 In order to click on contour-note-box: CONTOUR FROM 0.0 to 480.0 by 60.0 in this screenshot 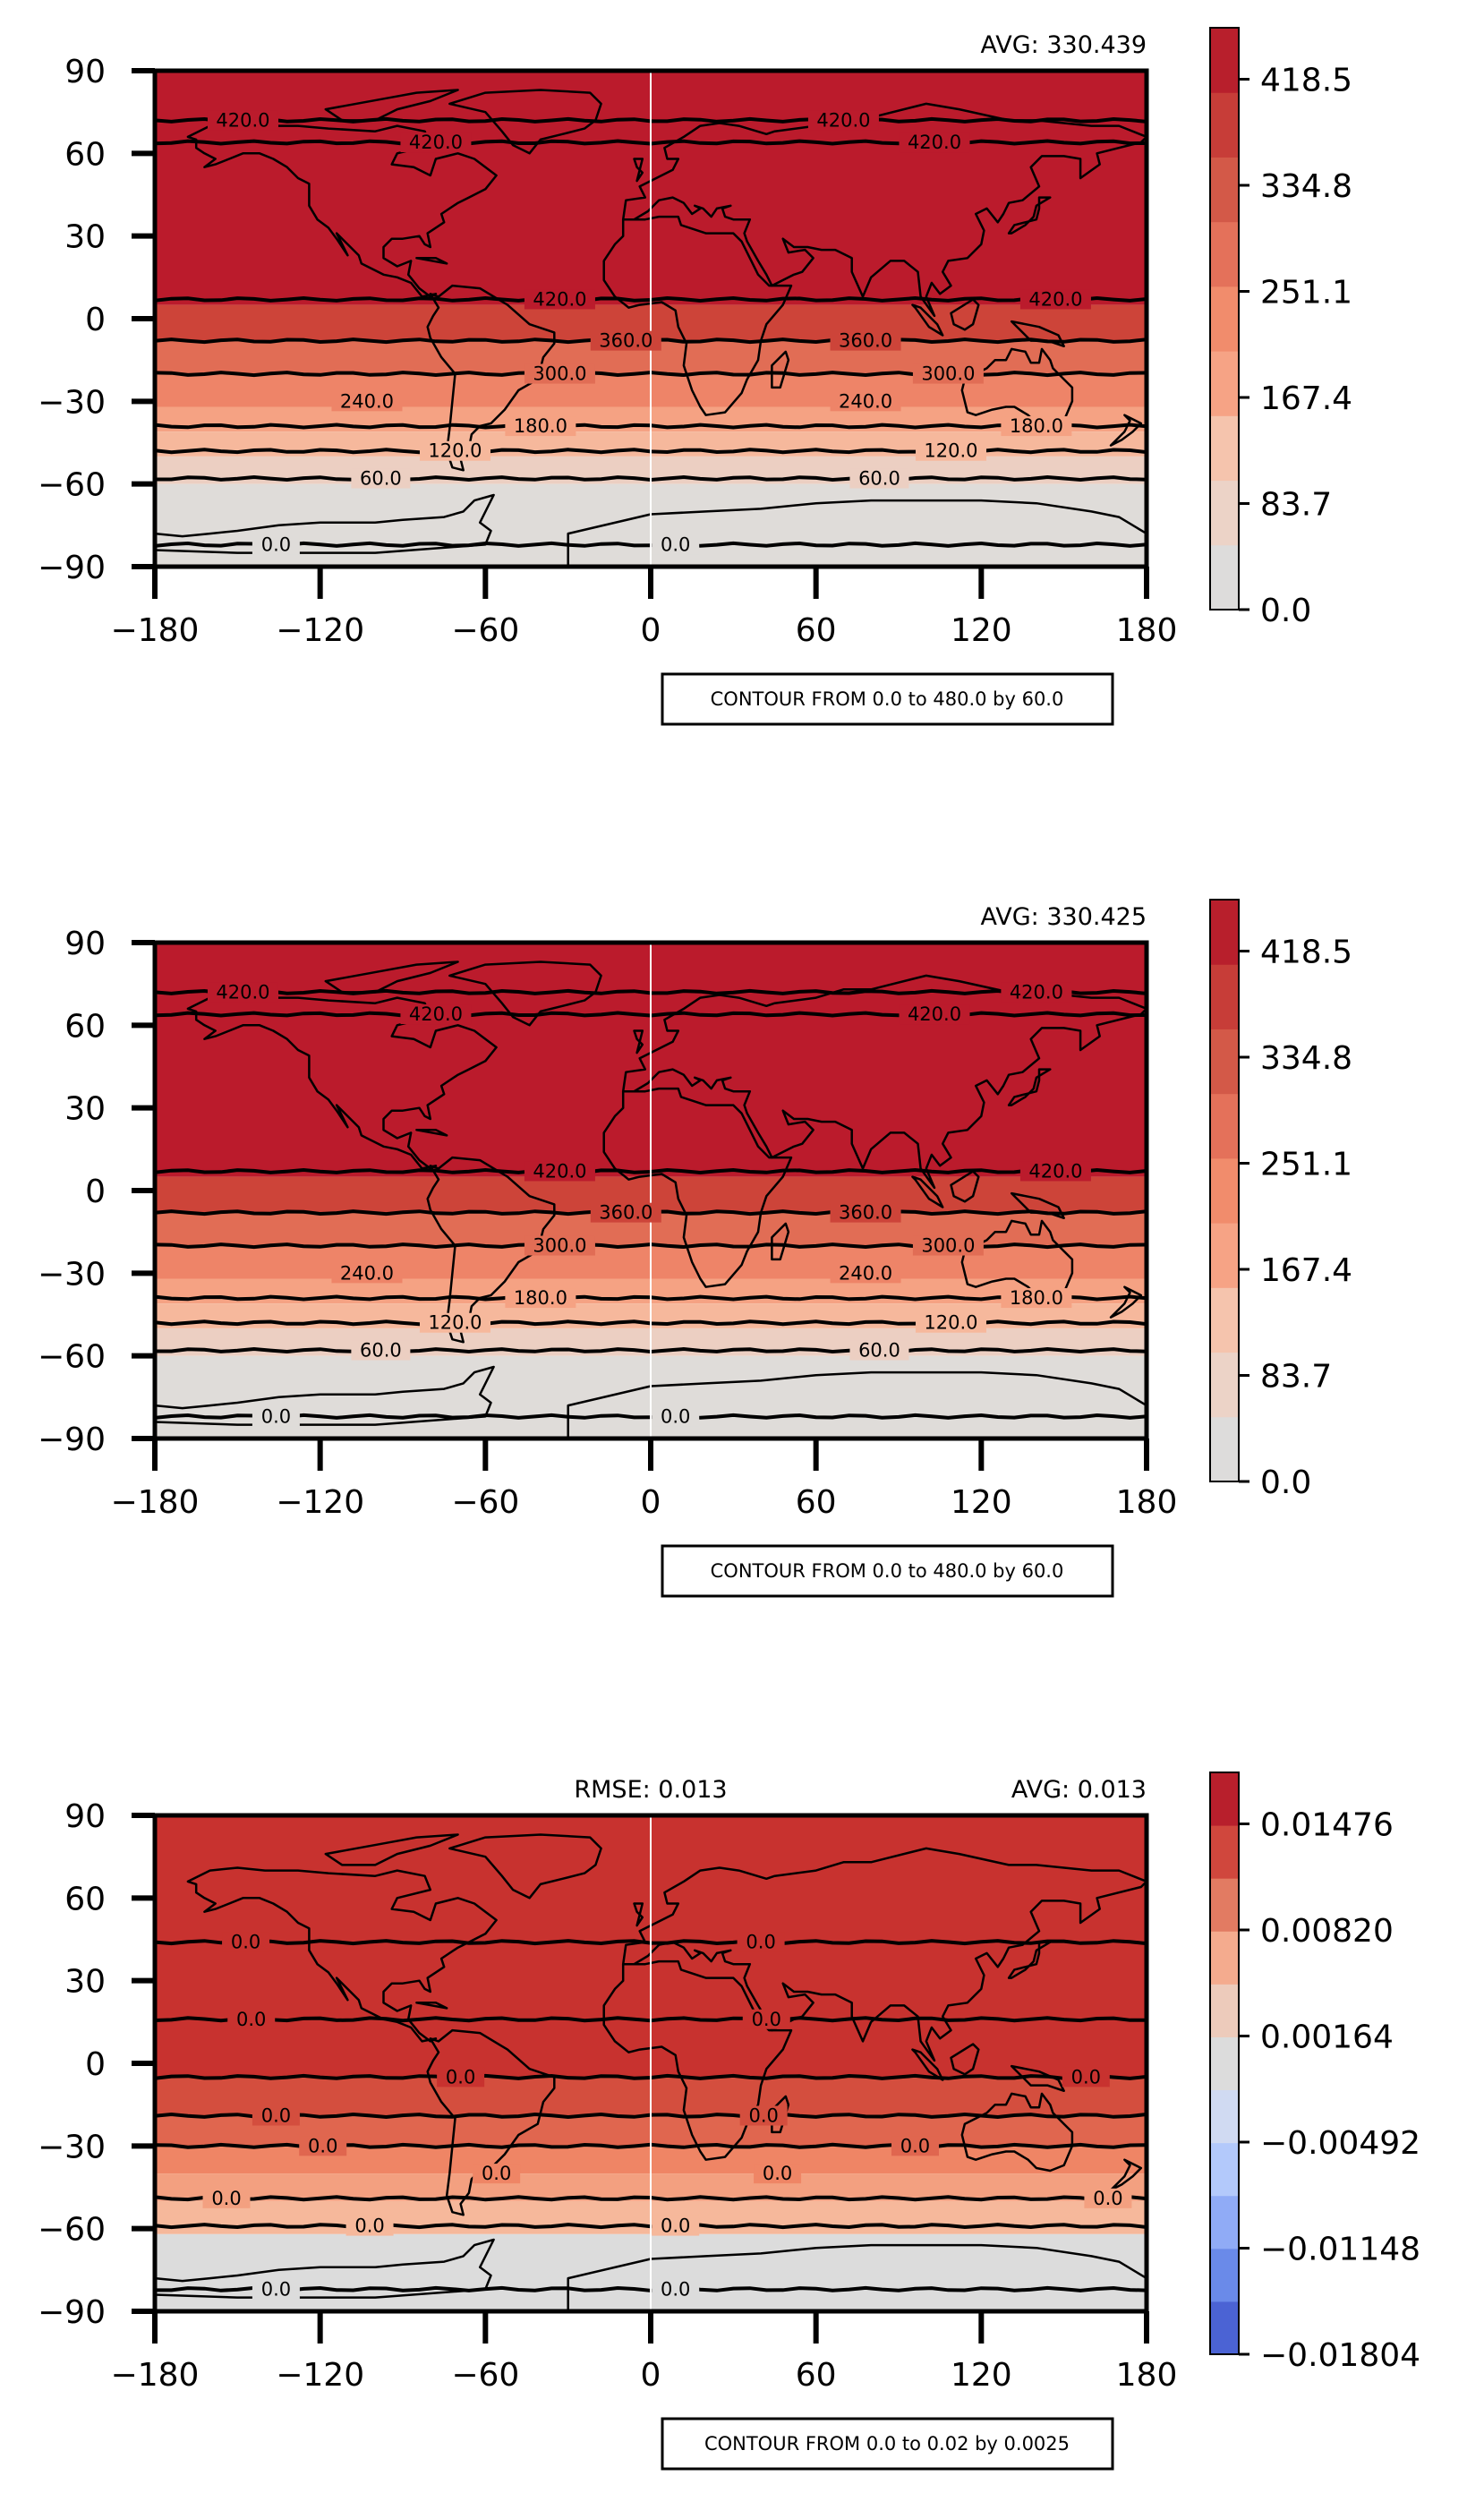, I will do `click(887, 1571)`.